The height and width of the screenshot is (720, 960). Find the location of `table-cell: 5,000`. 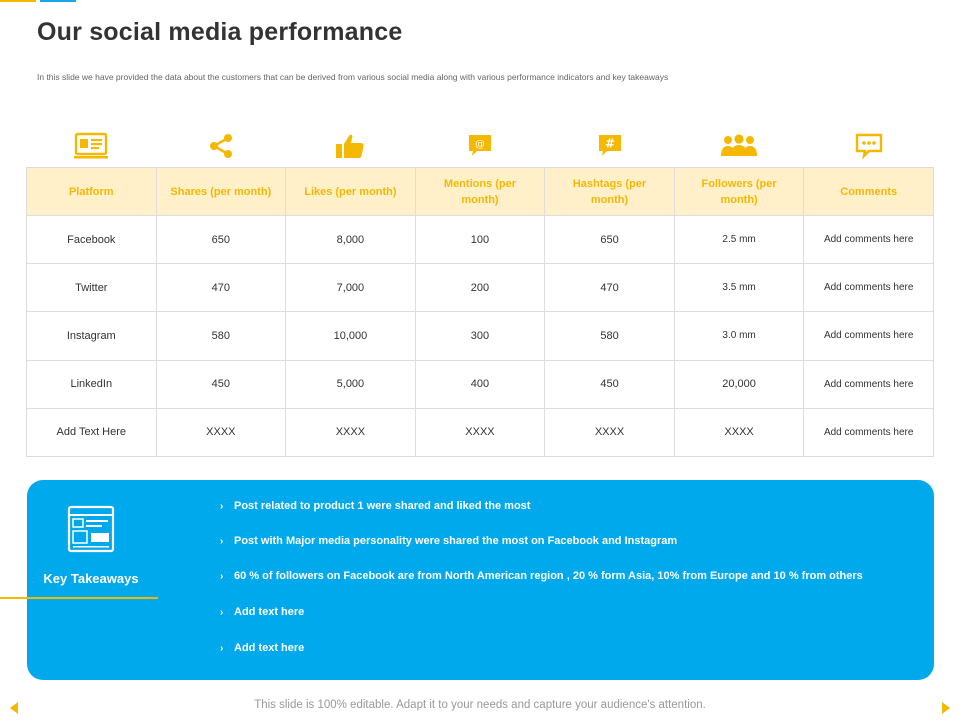

table-cell: 5,000 is located at coordinates (350, 384).